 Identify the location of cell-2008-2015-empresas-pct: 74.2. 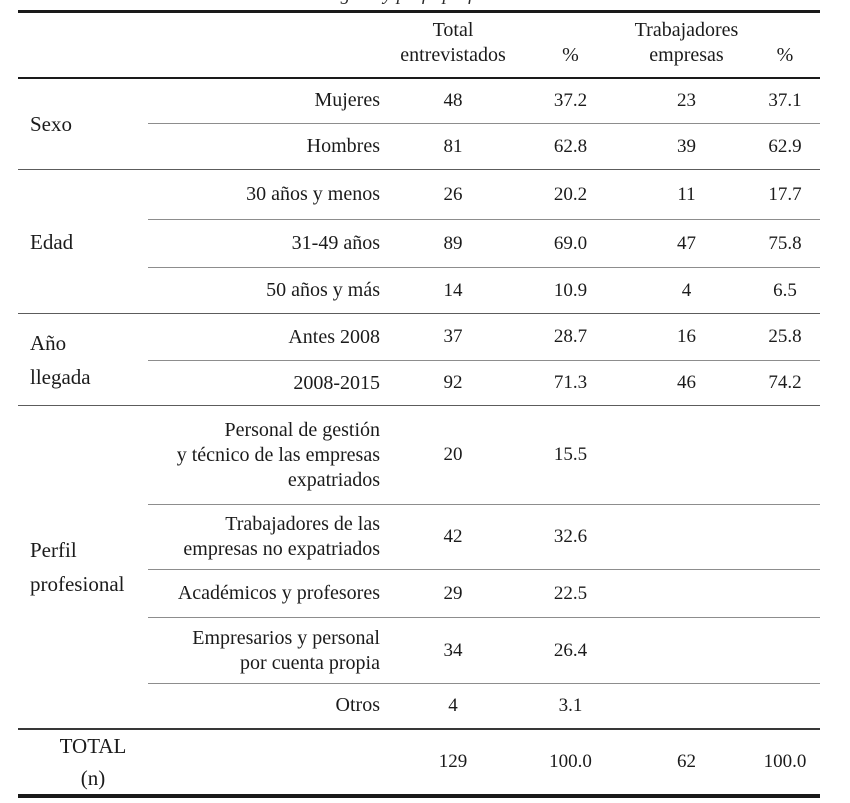
(785, 383).